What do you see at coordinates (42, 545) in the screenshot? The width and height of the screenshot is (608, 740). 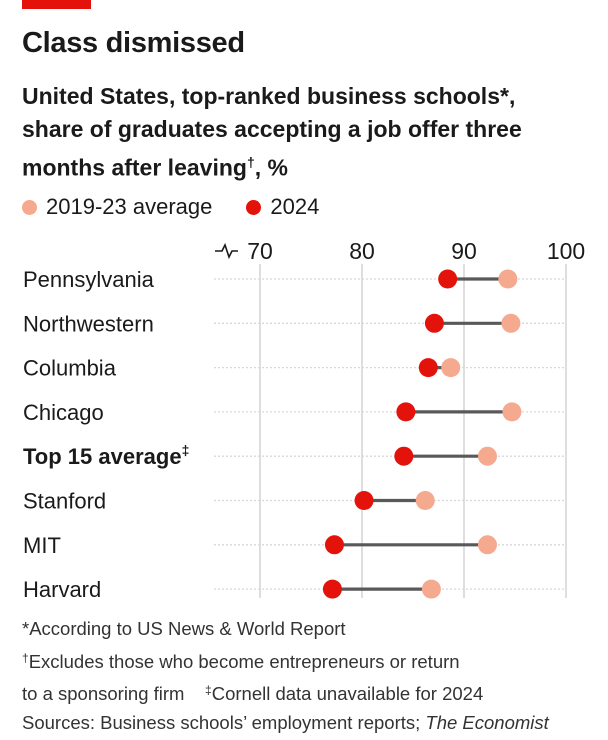 I see `category-label: MIT` at bounding box center [42, 545].